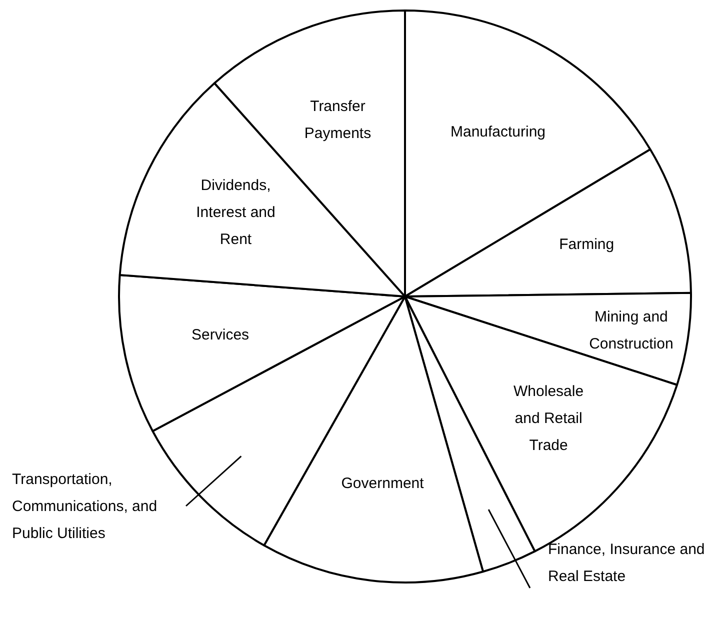 This screenshot has height=624, width=727. Describe the element at coordinates (383, 483) in the screenshot. I see `slice-label: Government` at that location.